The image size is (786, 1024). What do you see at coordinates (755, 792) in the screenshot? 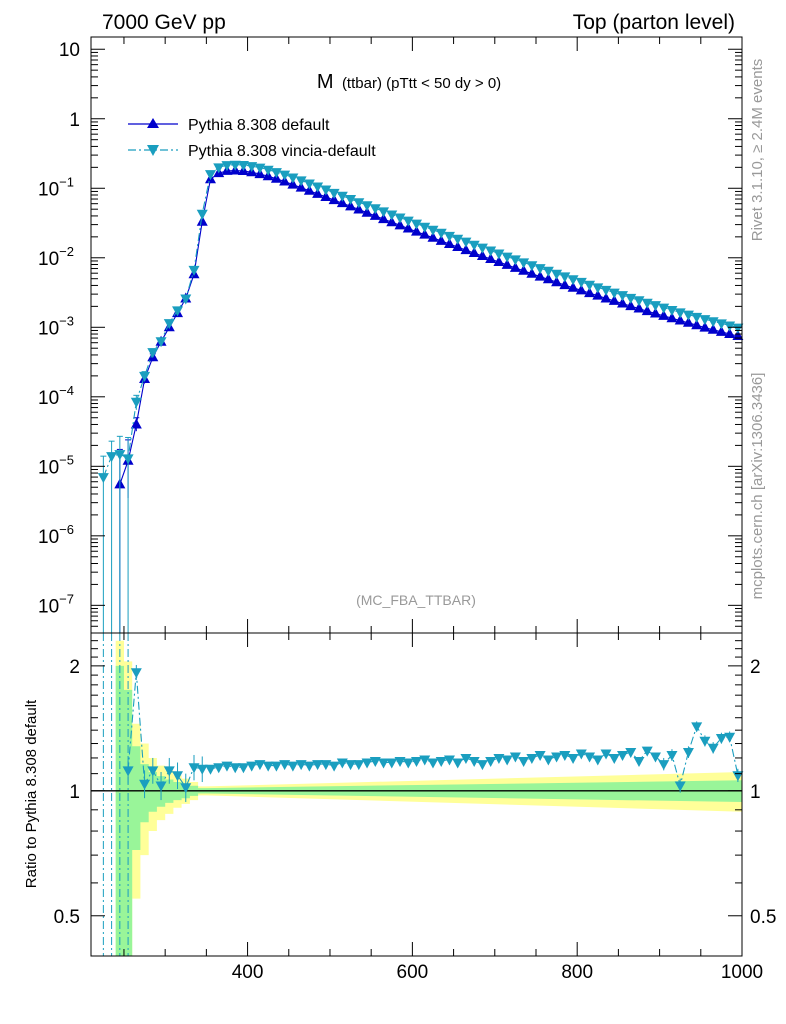
I see `ratio-ytick-label-right-1: 1` at bounding box center [755, 792].